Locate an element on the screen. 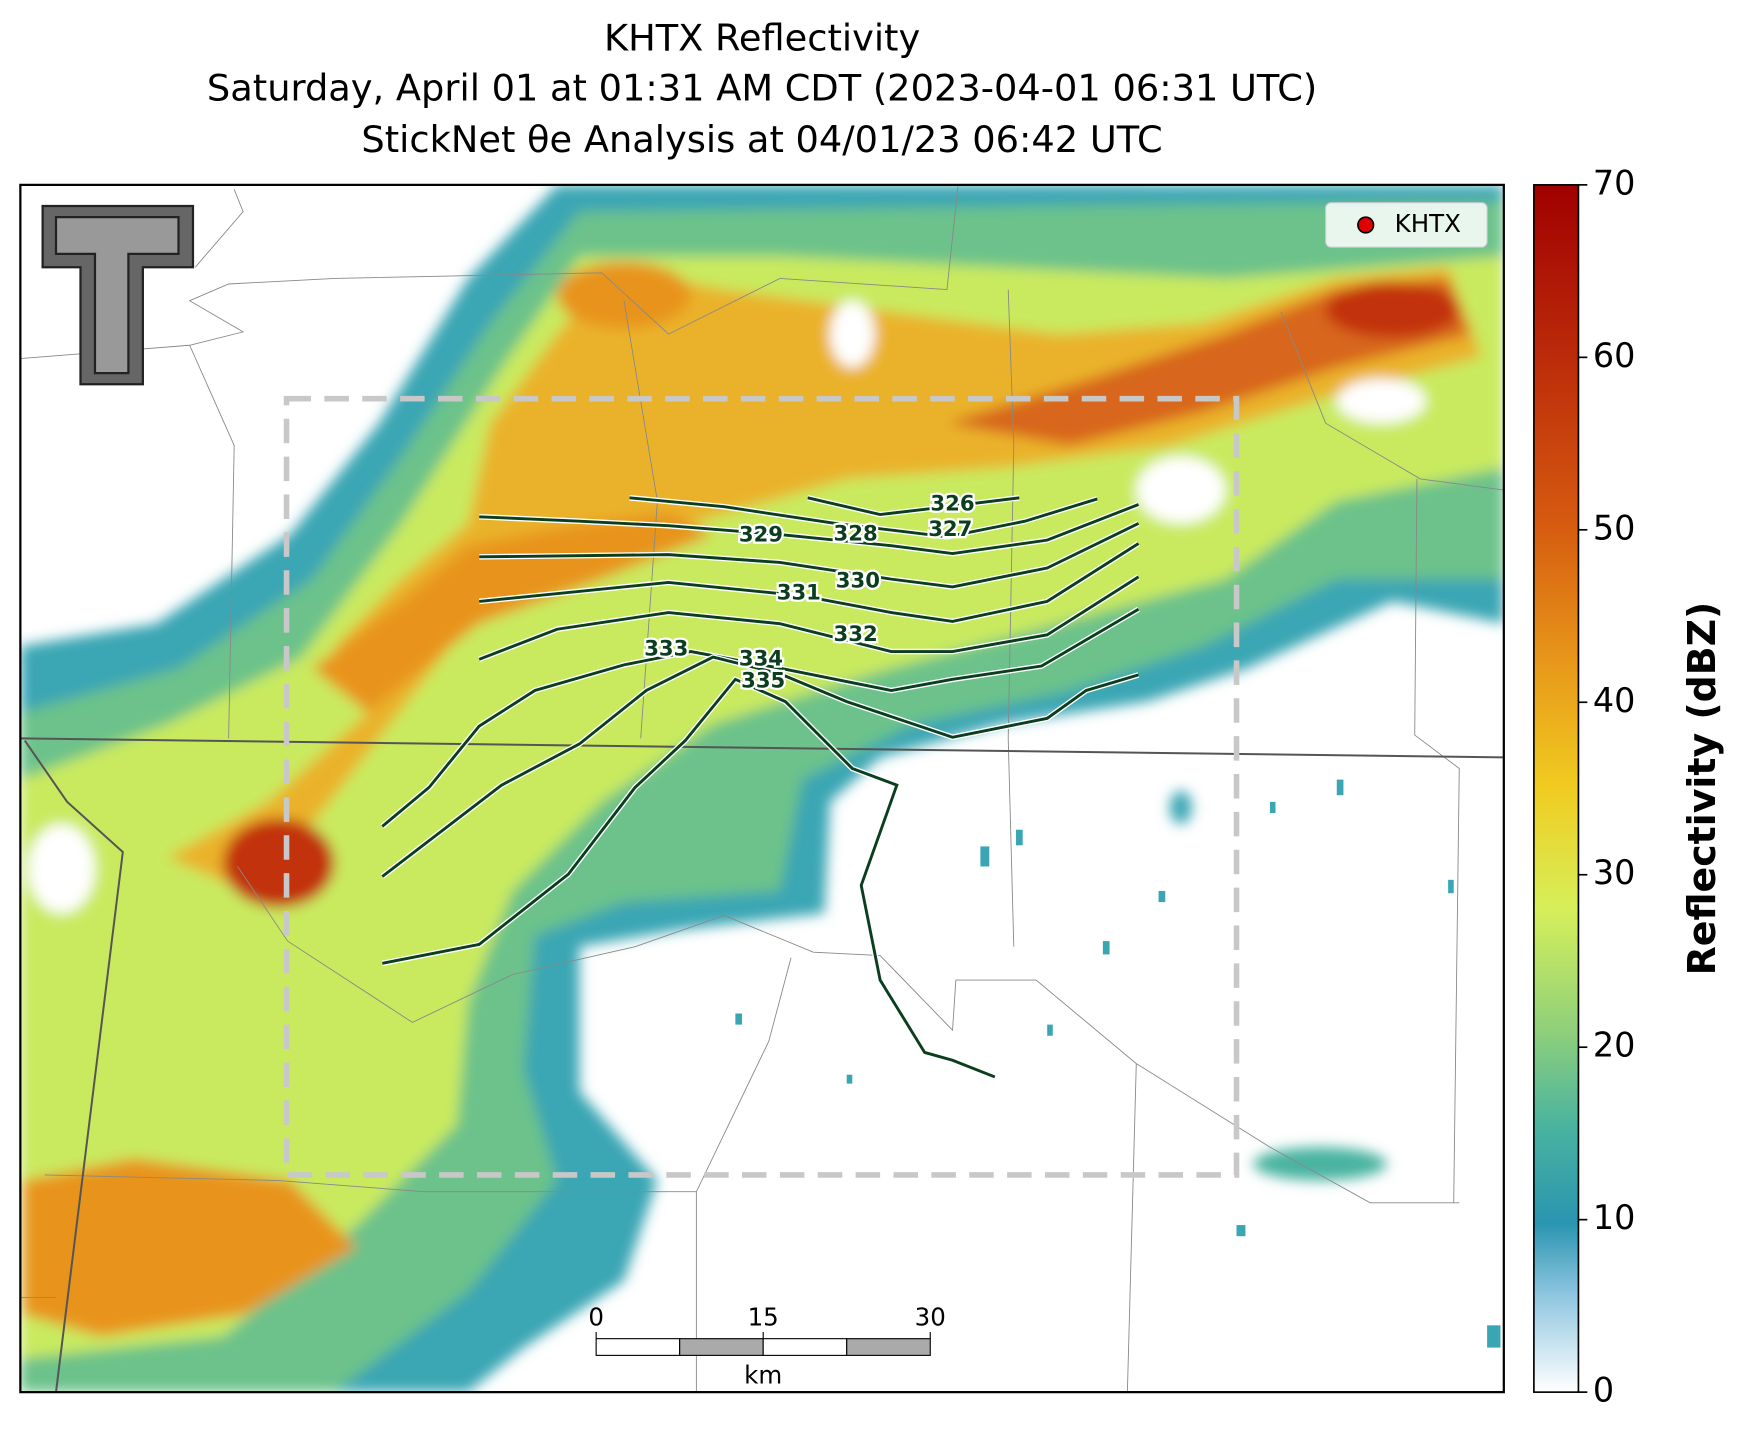 Image resolution: width=1738 pixels, height=1434 pixels. contour-label: 332 is located at coordinates (856, 633).